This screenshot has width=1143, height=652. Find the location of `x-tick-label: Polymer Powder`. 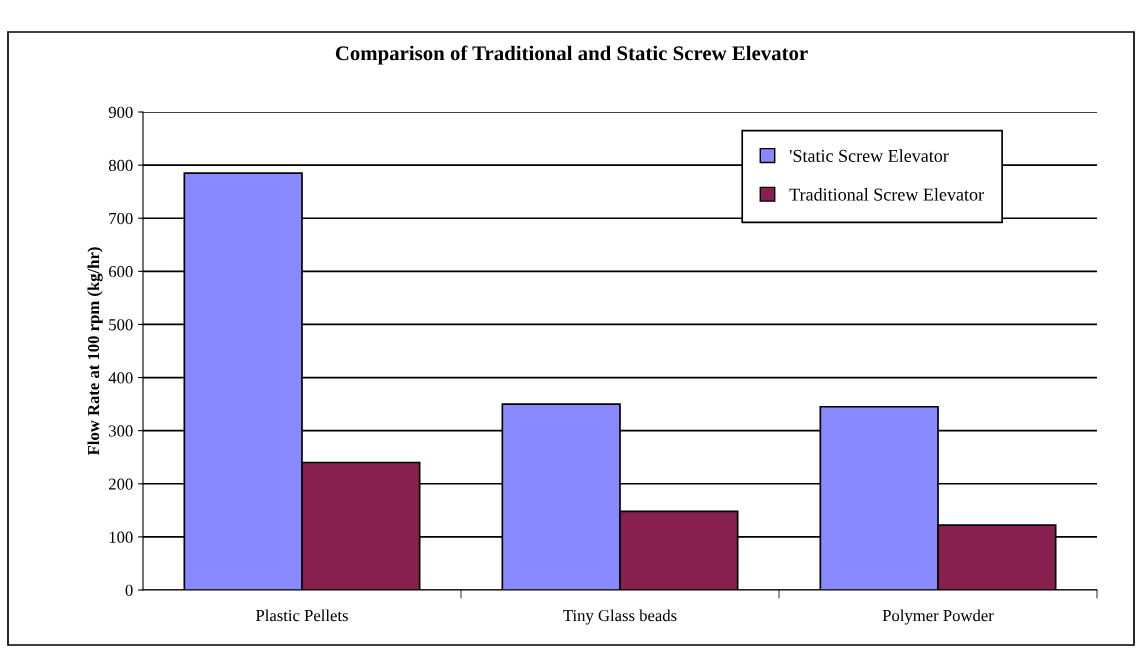

x-tick-label: Polymer Powder is located at coordinates (938, 617).